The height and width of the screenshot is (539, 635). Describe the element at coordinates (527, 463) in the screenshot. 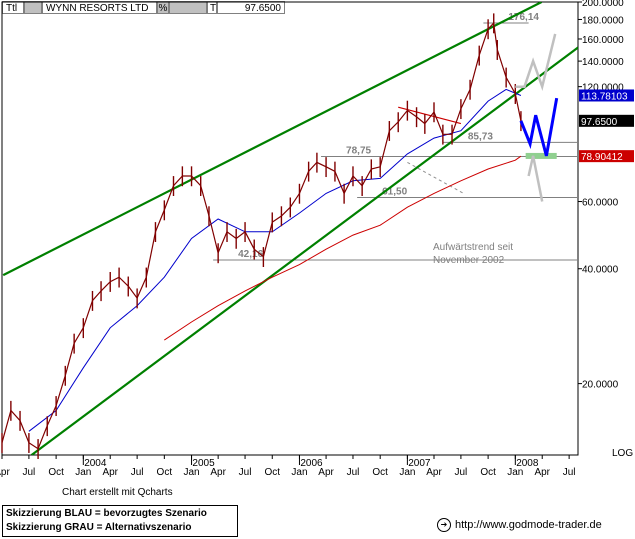

I see `year-label: 2008` at that location.